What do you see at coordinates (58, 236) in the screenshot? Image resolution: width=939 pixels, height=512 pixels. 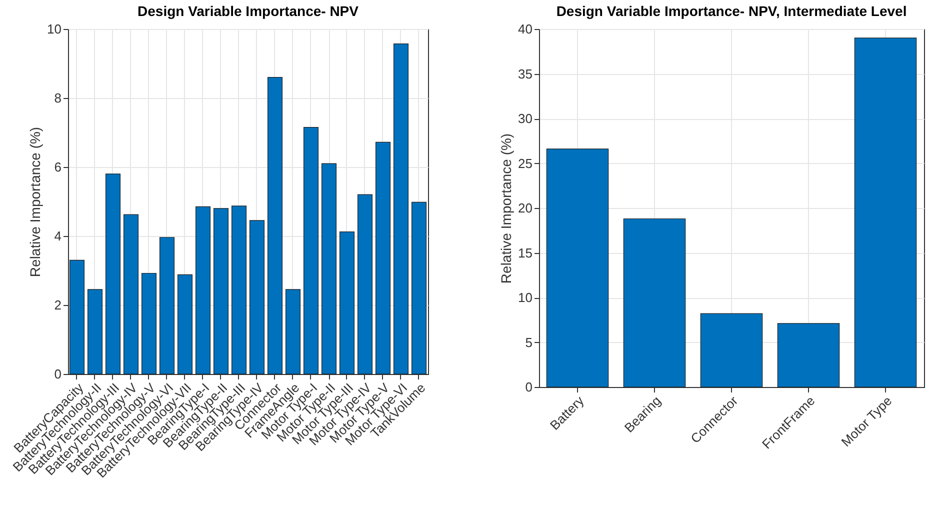 I see `y-tick-label: 4` at bounding box center [58, 236].